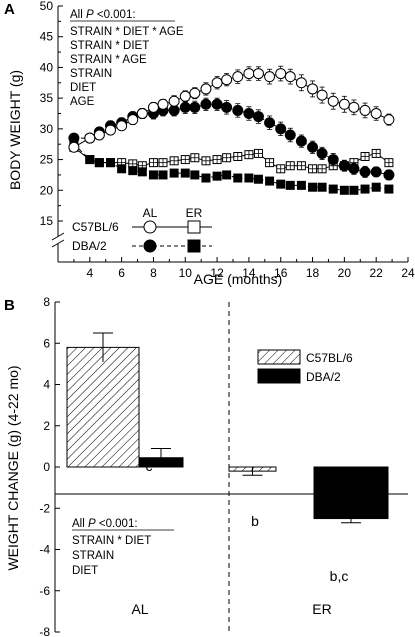 This screenshot has width=415, height=637. Describe the element at coordinates (47, 6) in the screenshot. I see `panel-a-y-tick-label: 50` at that location.